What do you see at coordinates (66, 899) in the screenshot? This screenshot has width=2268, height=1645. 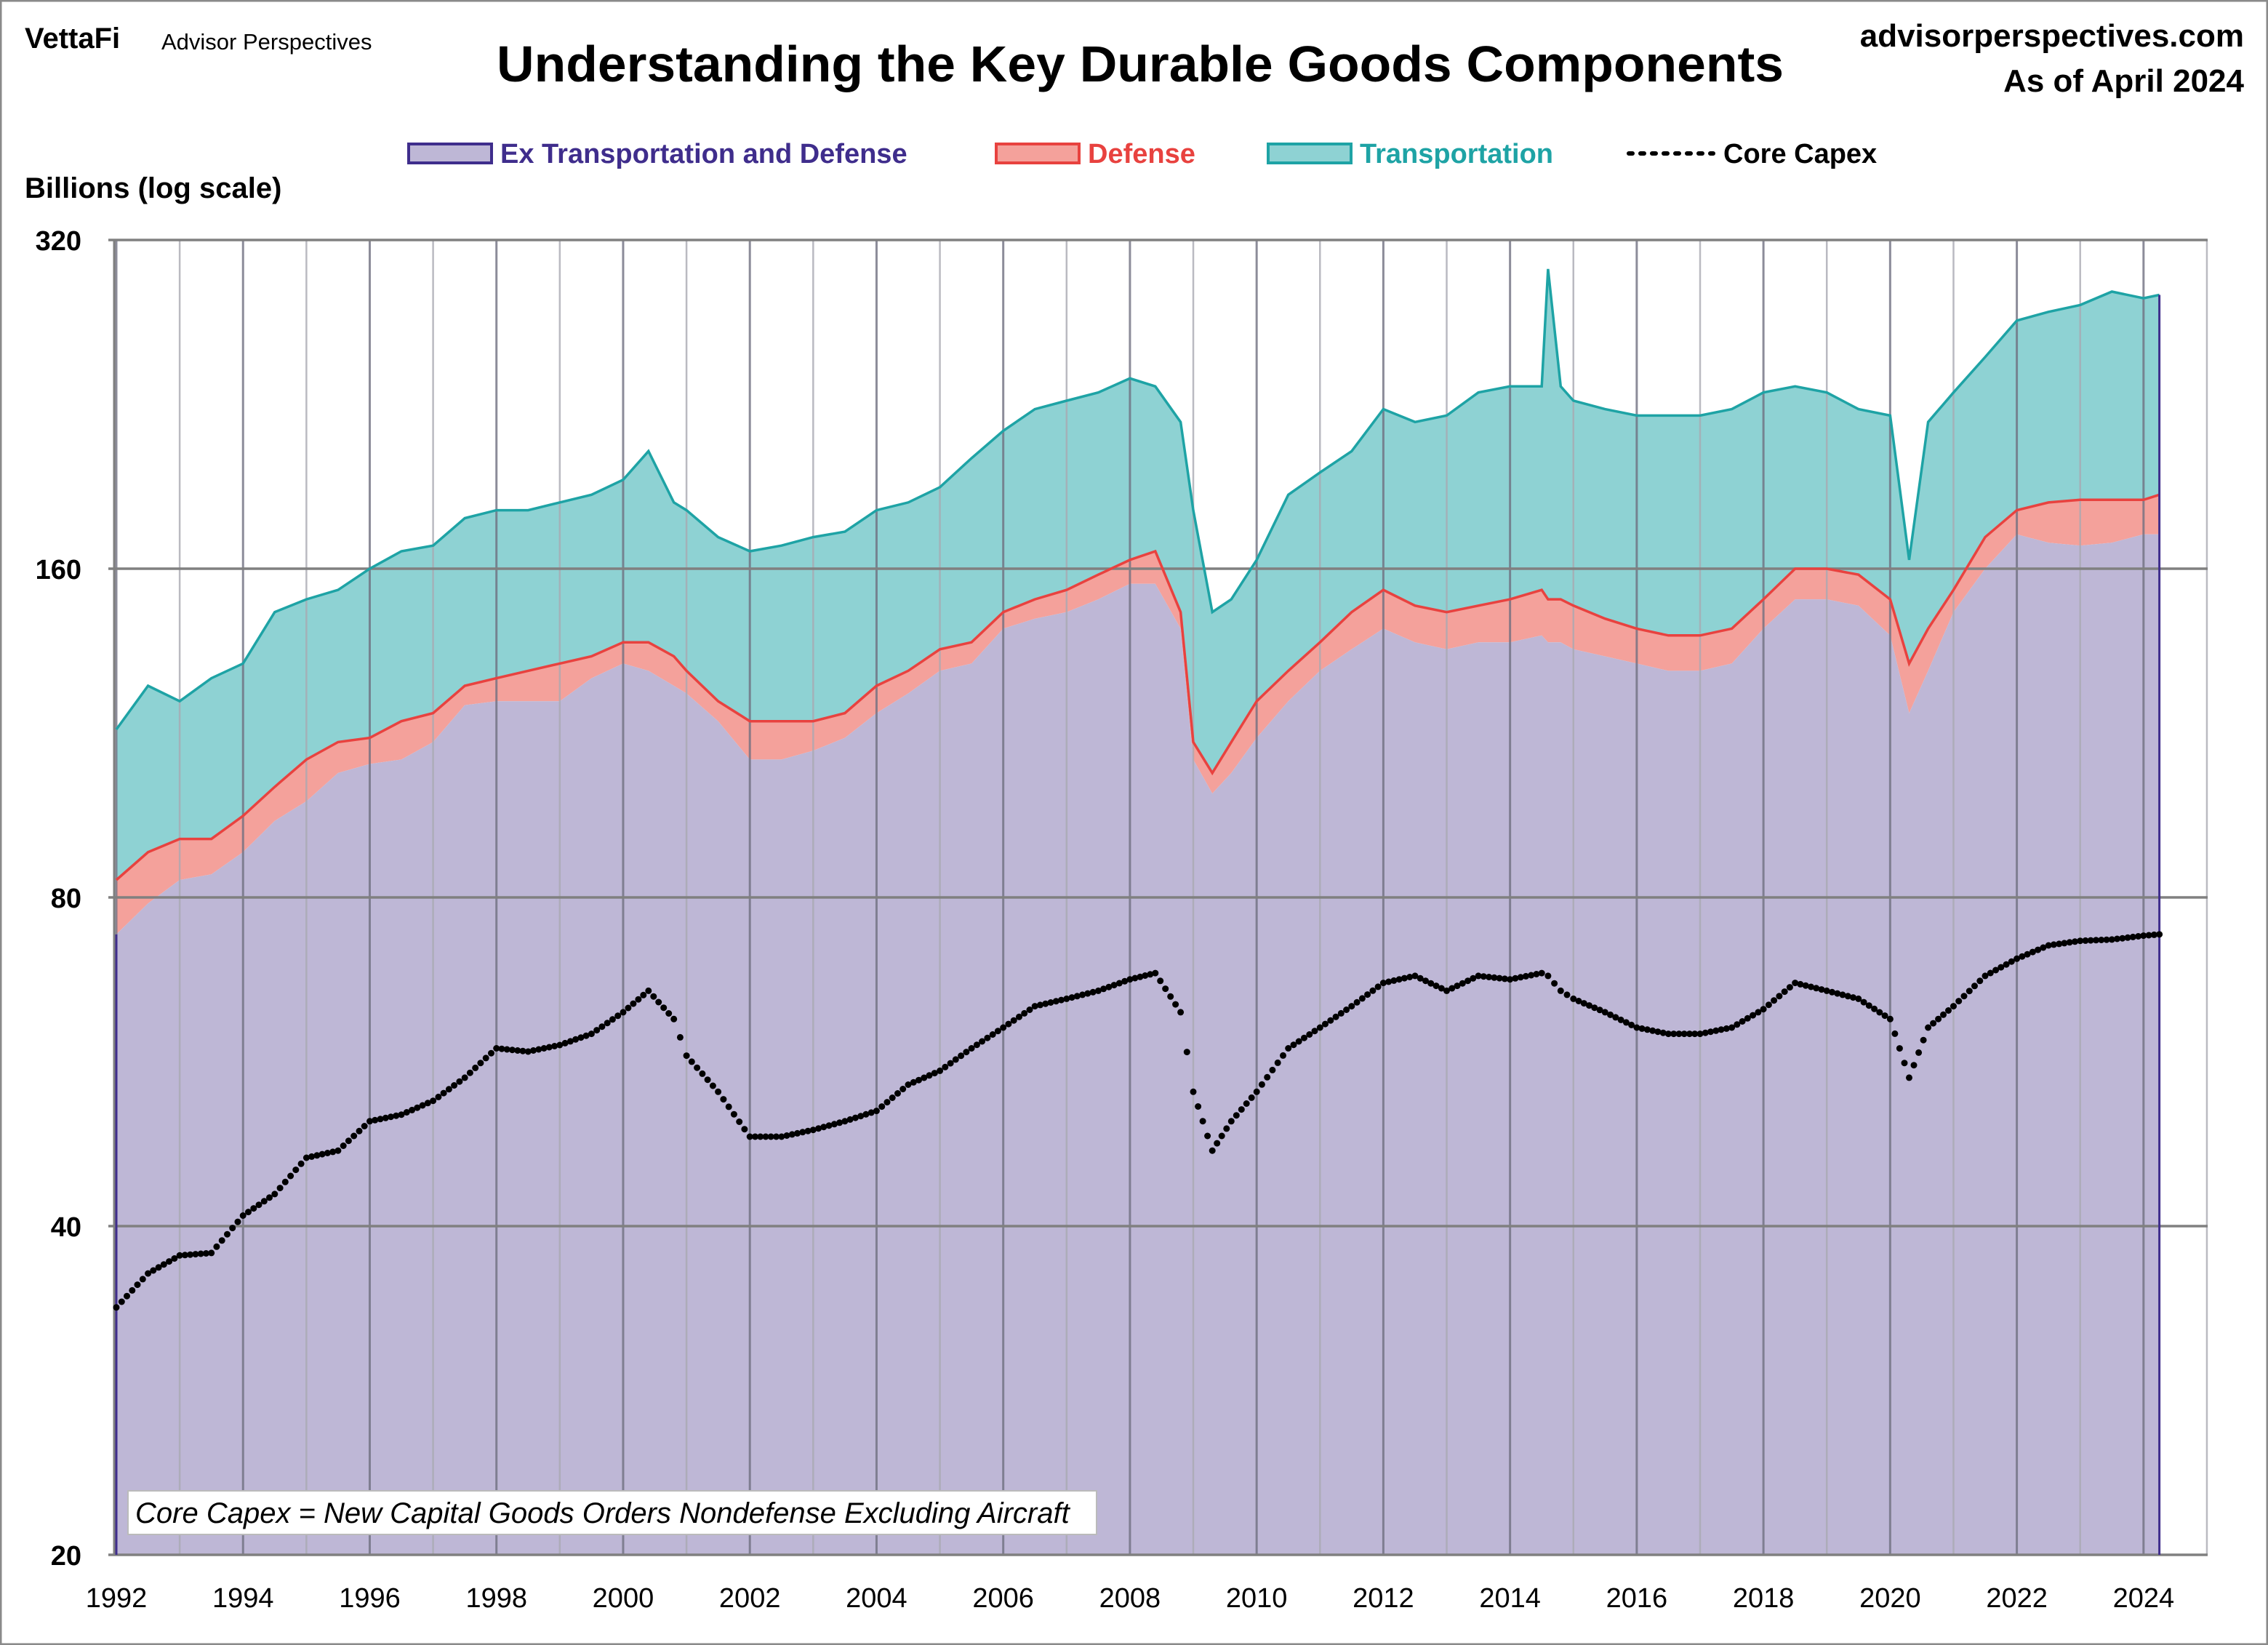 I see `y-tick-label: 80` at bounding box center [66, 899].